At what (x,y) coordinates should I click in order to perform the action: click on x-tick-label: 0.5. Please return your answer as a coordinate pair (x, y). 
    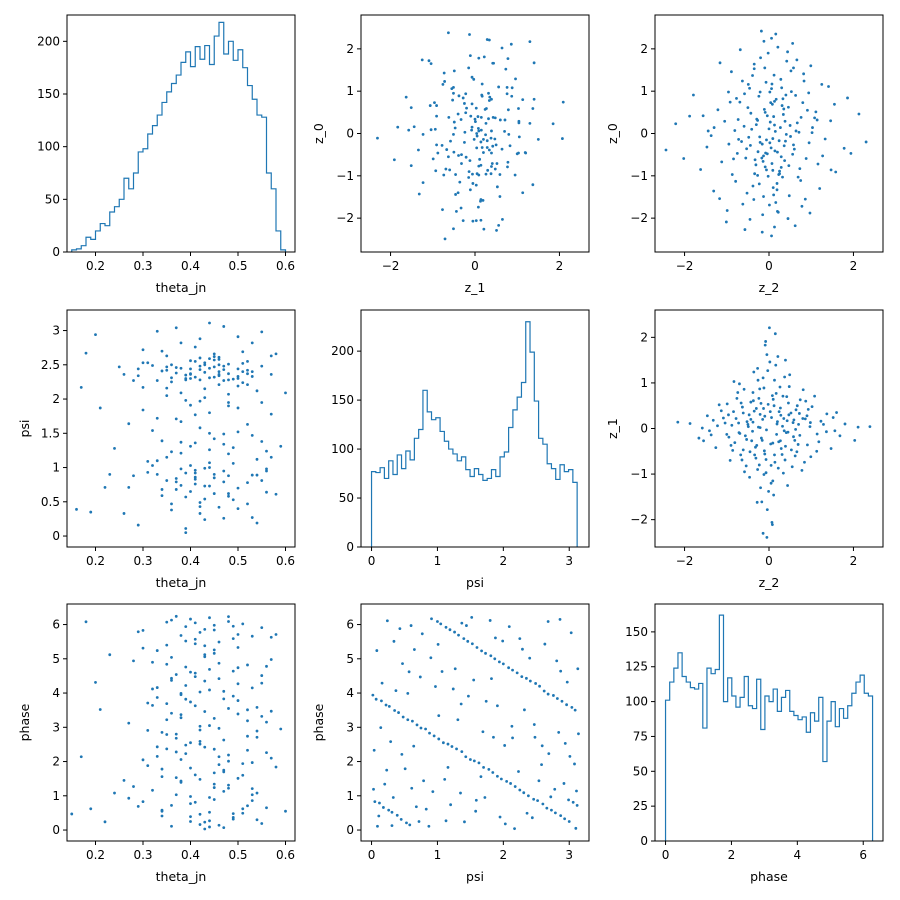
    Looking at the image, I should click on (237, 561).